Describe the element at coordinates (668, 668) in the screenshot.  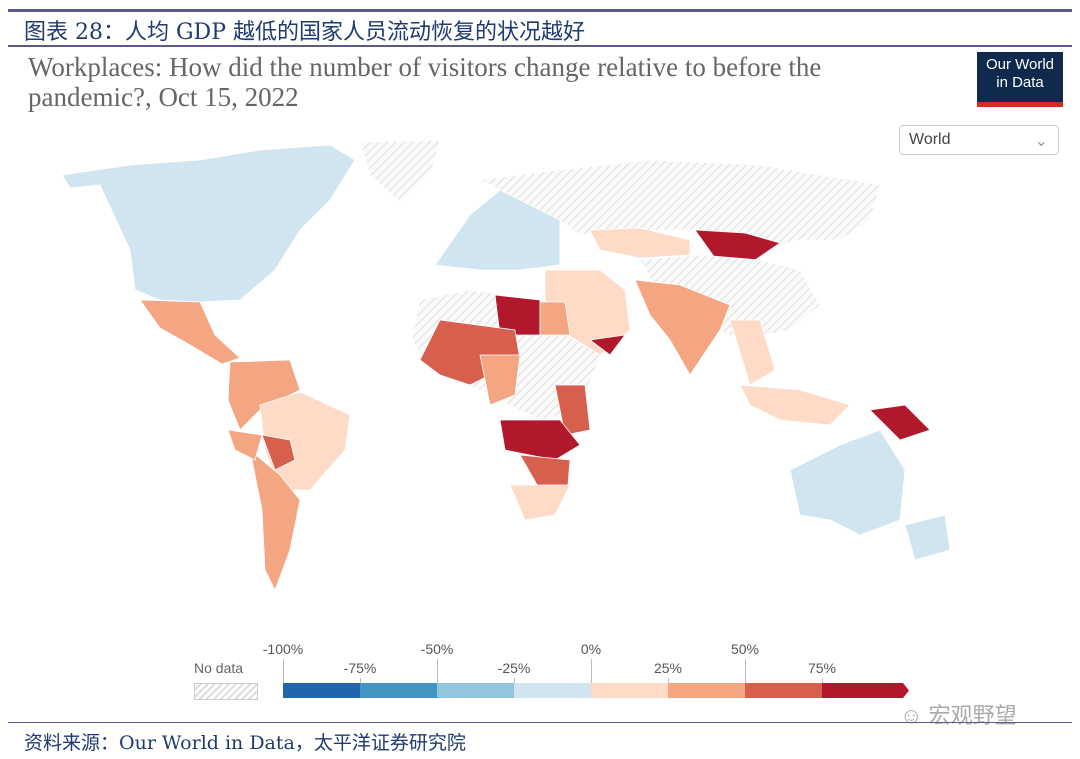
I see `legend-tick-label: 25%` at that location.